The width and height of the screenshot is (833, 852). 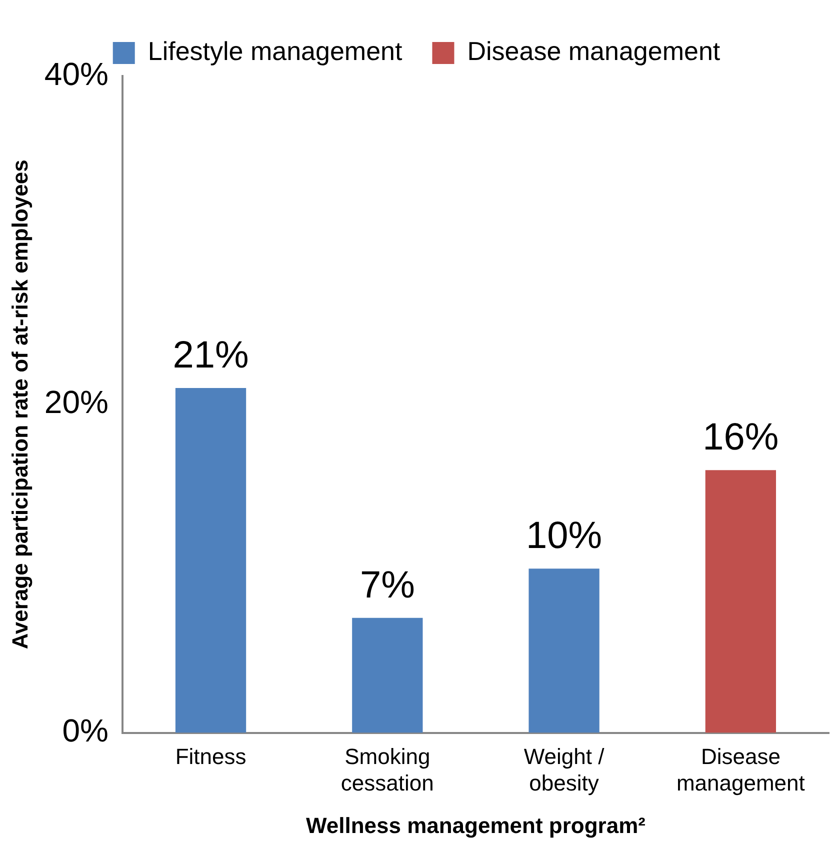 I want to click on y-tick-label: 0%, so click(x=85, y=730).